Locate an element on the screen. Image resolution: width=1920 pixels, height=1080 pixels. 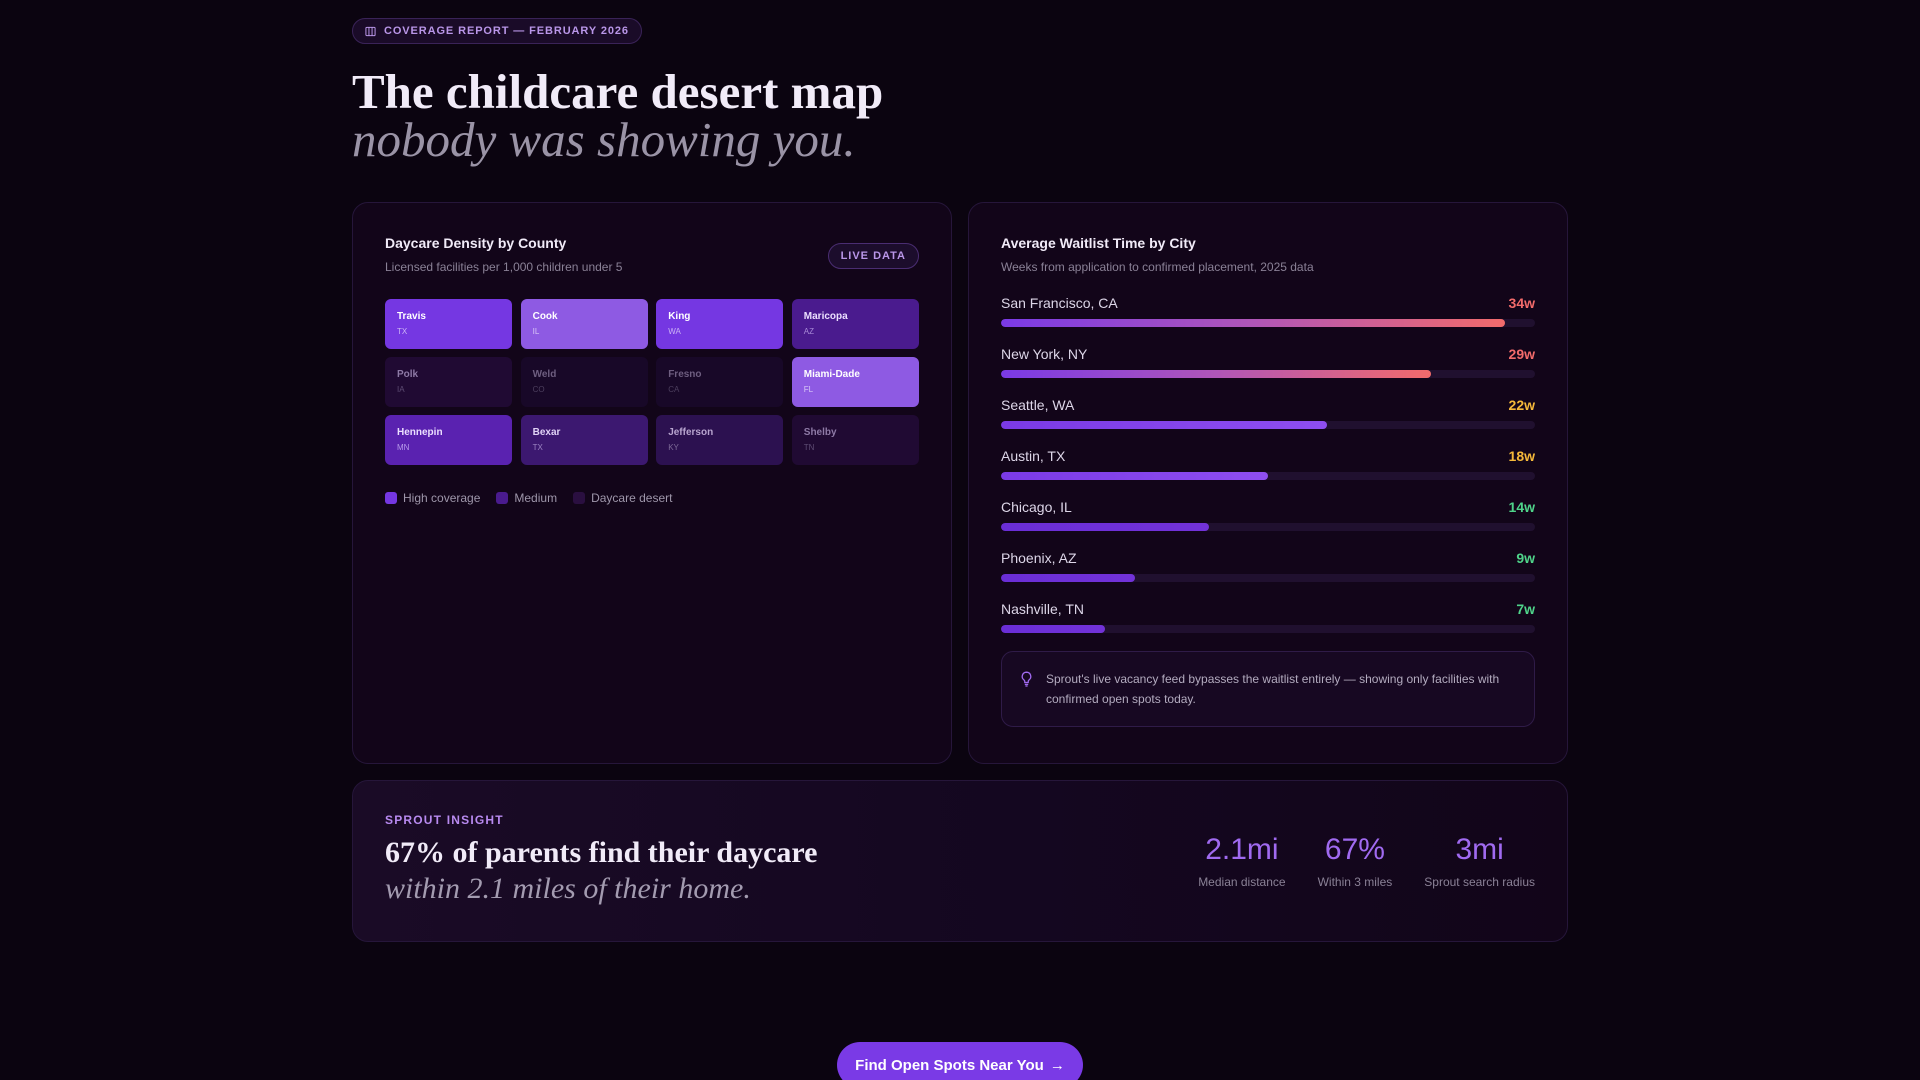
legend-label: Medium is located at coordinates (536, 498).